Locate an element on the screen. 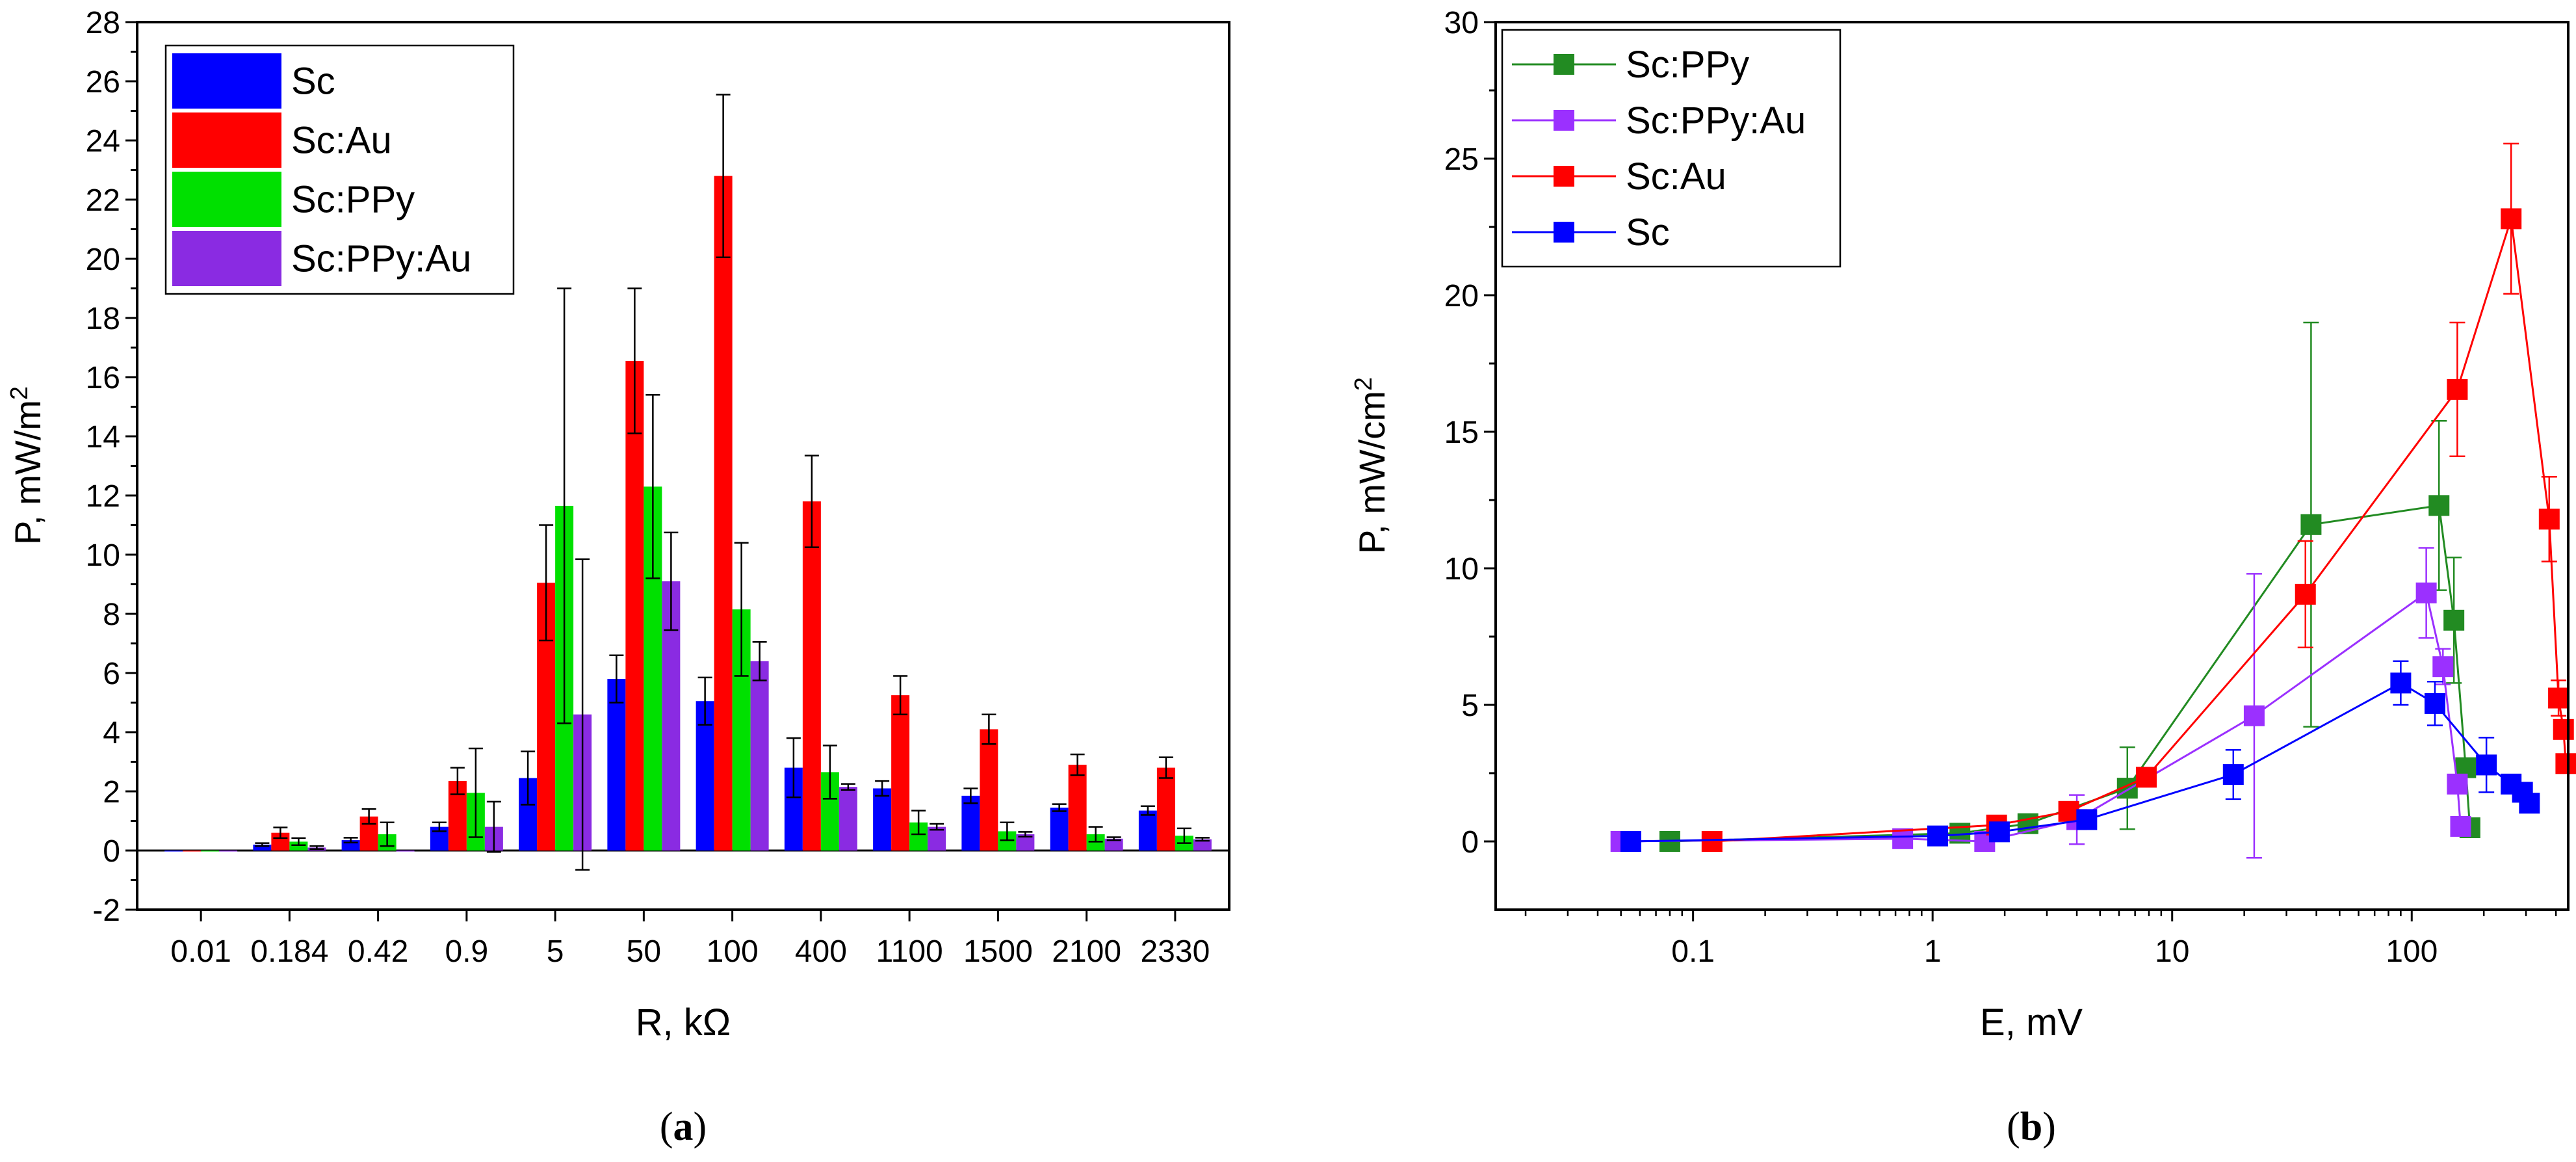 Image resolution: width=2576 pixels, height=1162 pixels. y-tick-label: 25 is located at coordinates (1461, 159).